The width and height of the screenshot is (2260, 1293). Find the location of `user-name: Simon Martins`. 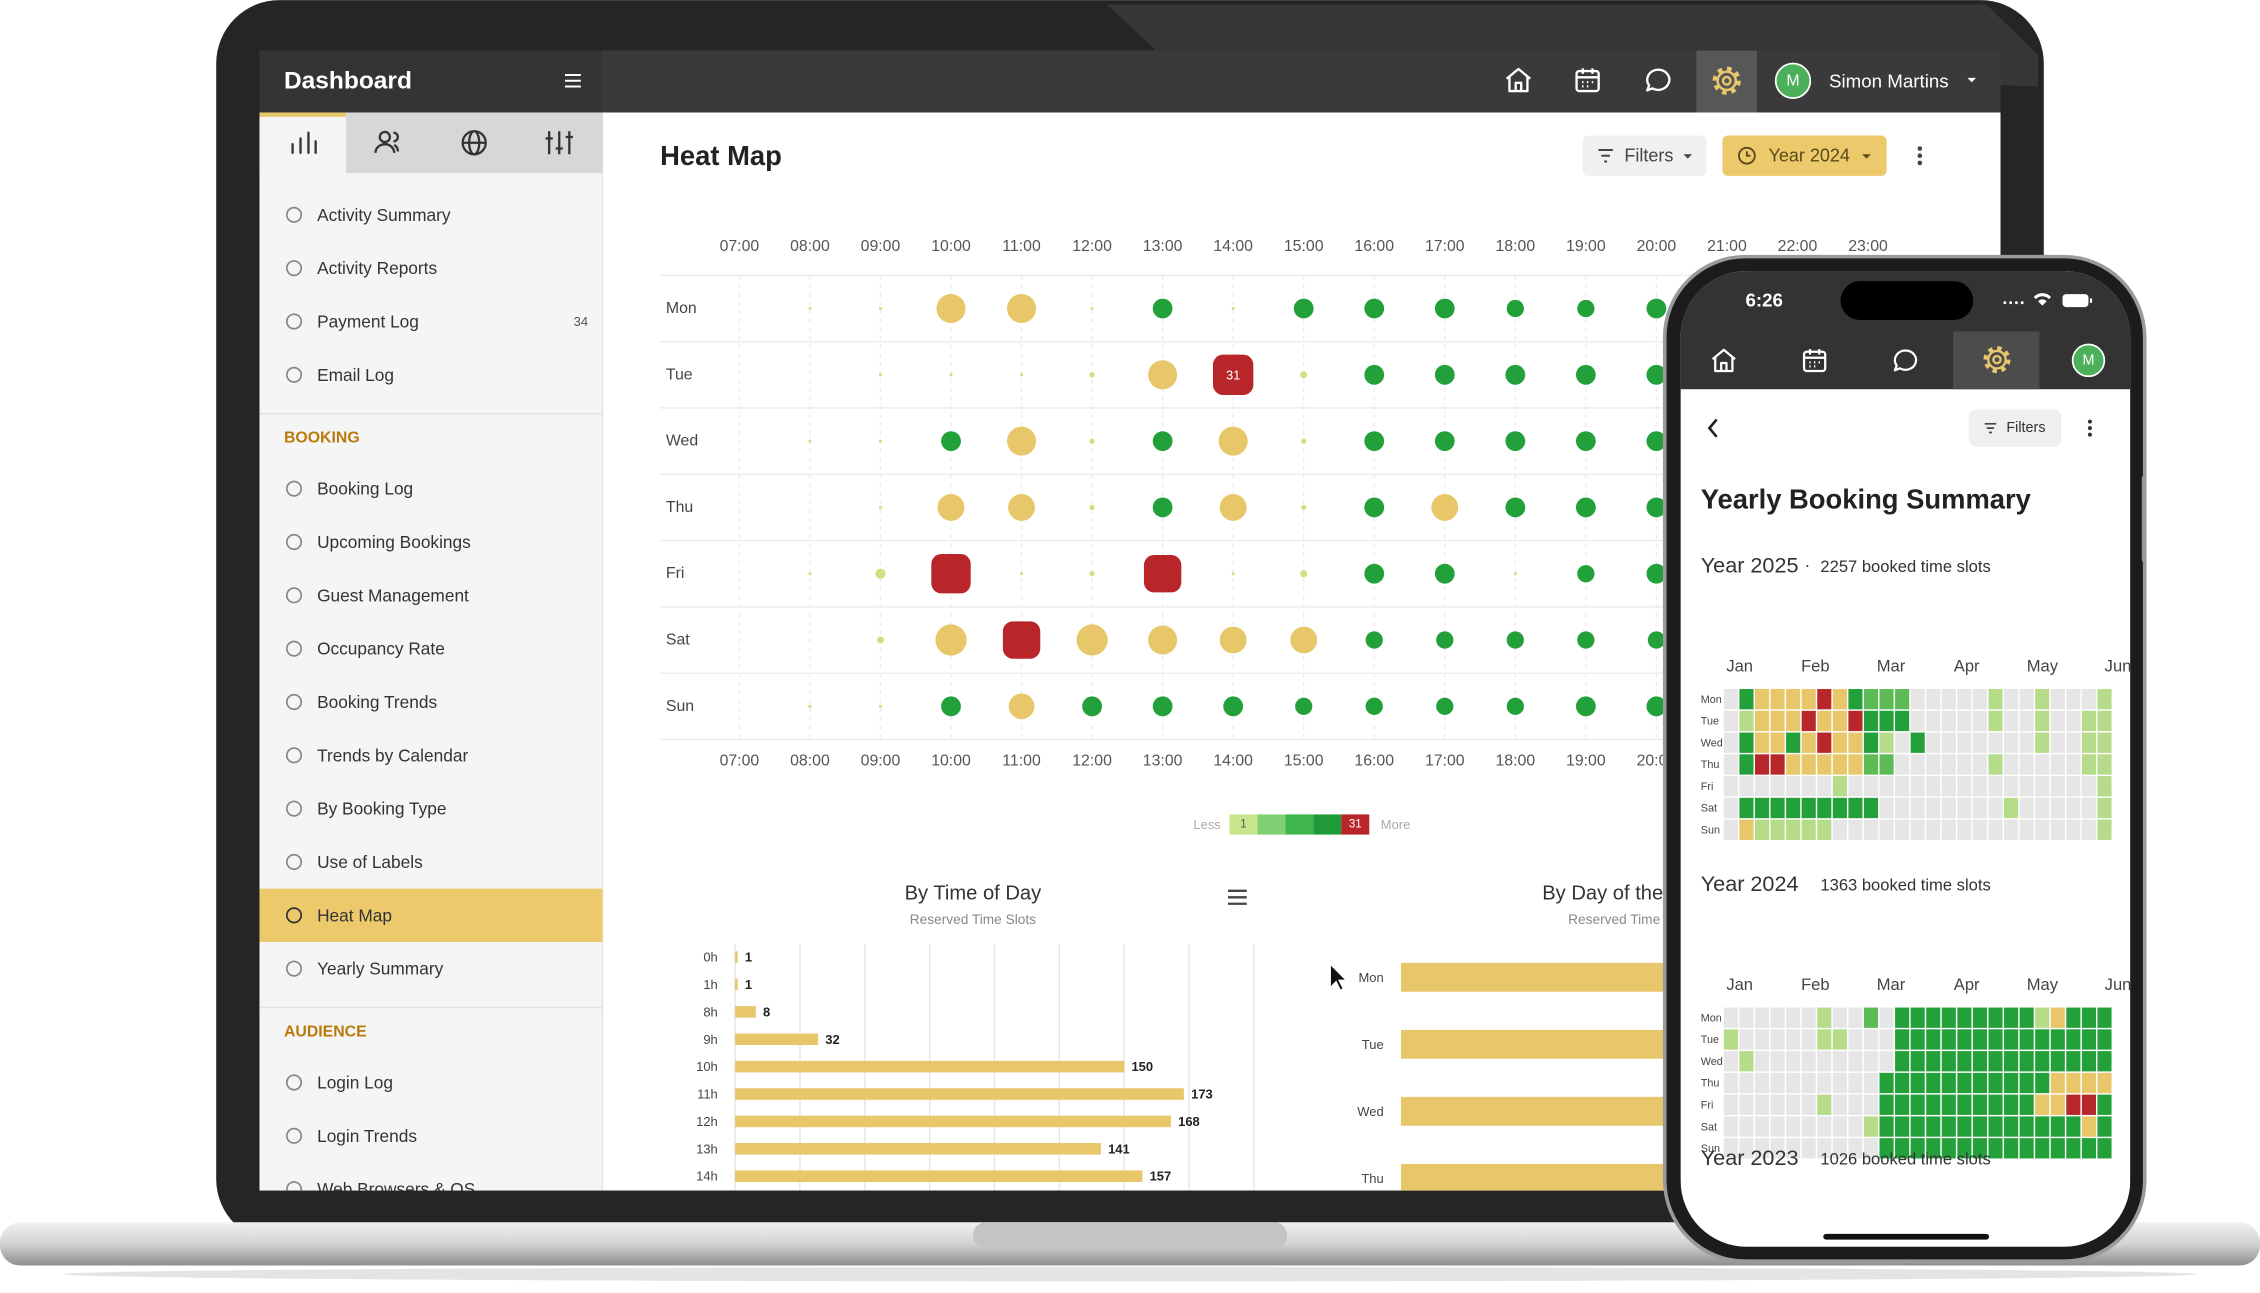

user-name: Simon Martins is located at coordinates (1889, 80).